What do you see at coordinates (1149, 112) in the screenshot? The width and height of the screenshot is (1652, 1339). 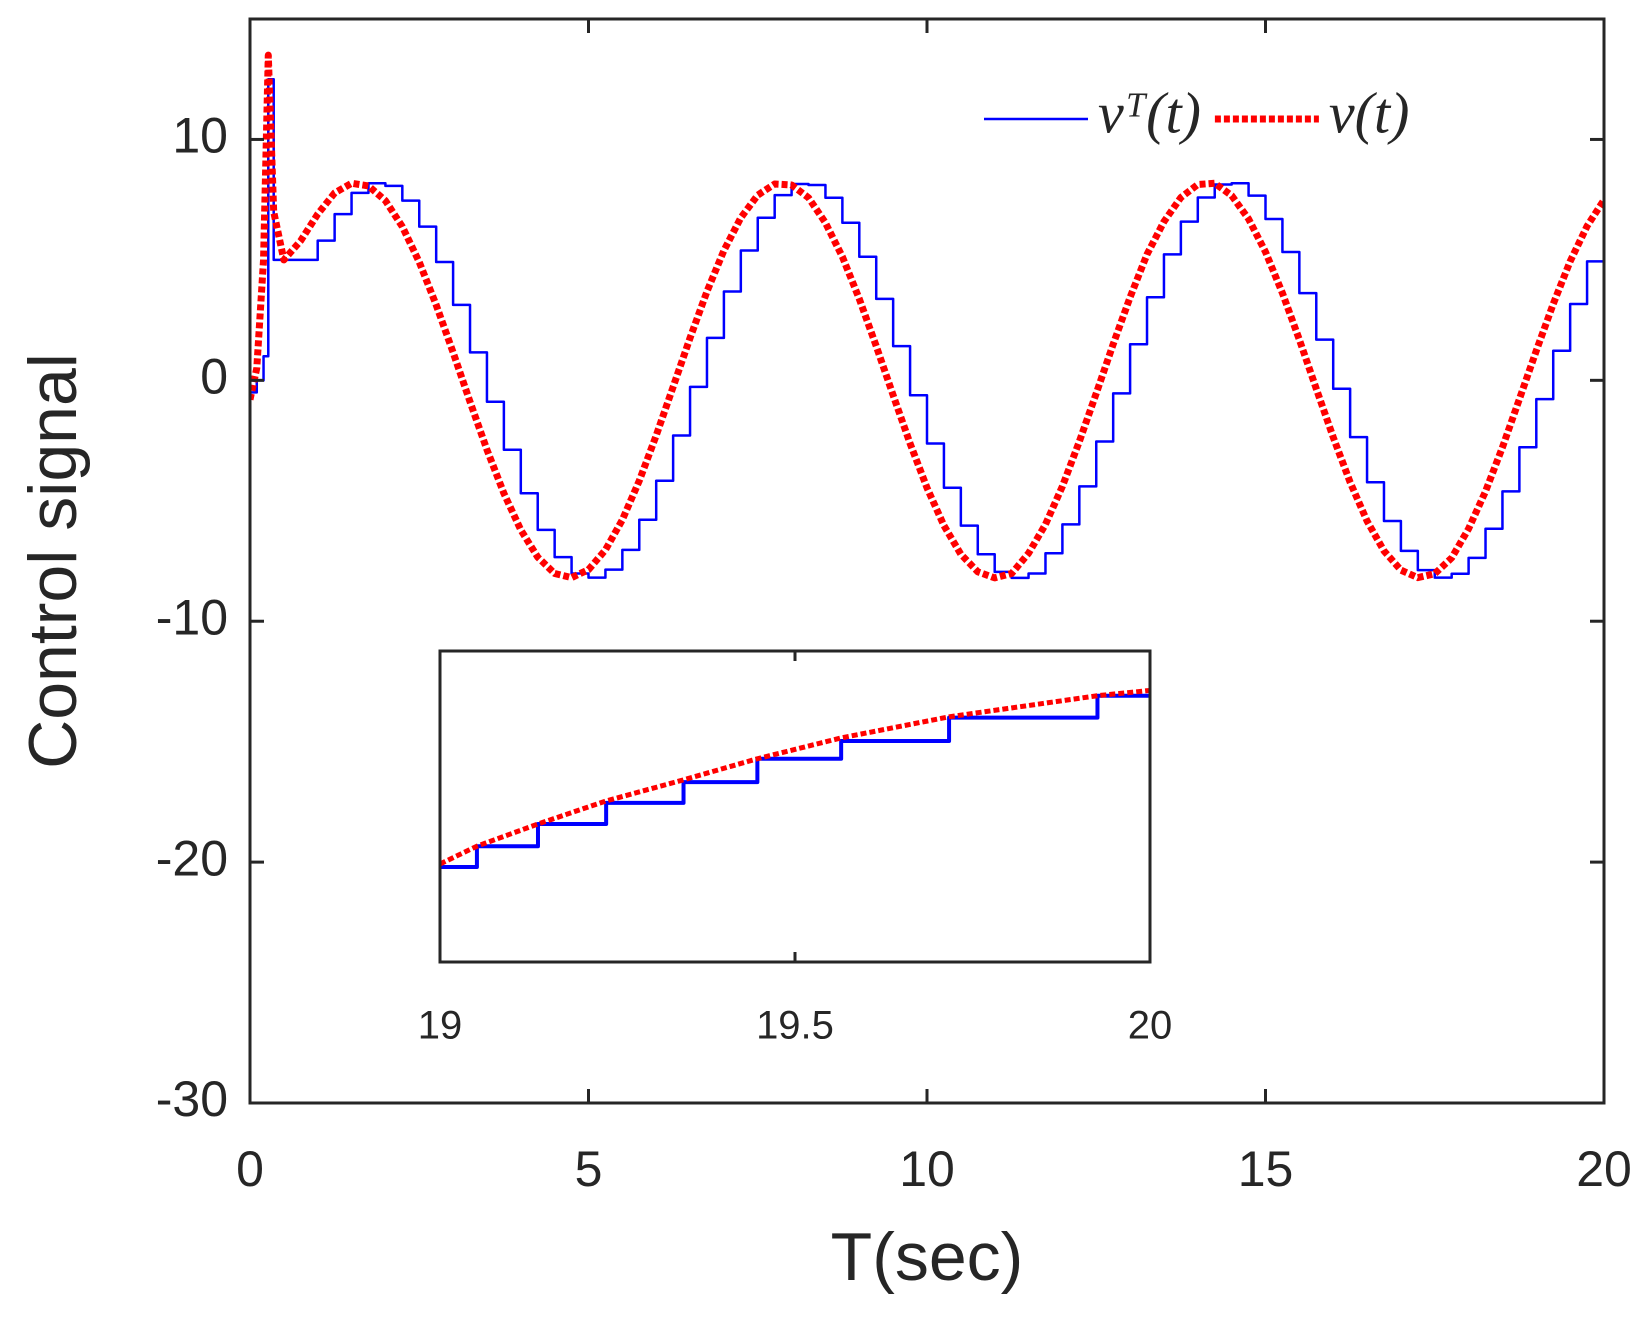 I see `legend-label: vᵀ(t)` at bounding box center [1149, 112].